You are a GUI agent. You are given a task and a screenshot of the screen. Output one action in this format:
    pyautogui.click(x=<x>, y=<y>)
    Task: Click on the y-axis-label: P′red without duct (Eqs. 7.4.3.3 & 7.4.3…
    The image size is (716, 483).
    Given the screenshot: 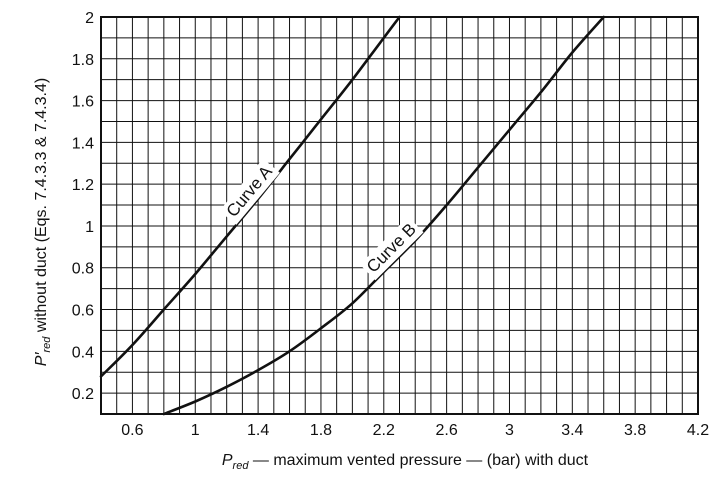 What is the action you would take?
    pyautogui.click(x=43, y=222)
    